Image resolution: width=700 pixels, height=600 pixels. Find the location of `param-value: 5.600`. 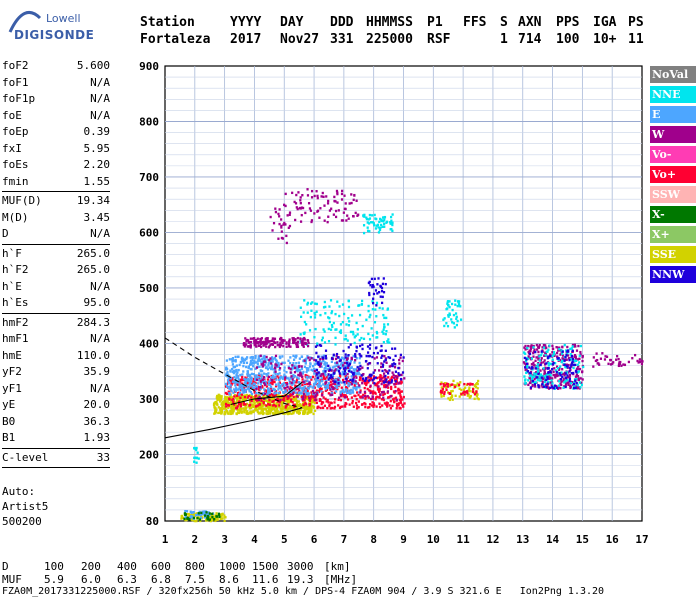

param-value: 5.600 is located at coordinates (93, 65).